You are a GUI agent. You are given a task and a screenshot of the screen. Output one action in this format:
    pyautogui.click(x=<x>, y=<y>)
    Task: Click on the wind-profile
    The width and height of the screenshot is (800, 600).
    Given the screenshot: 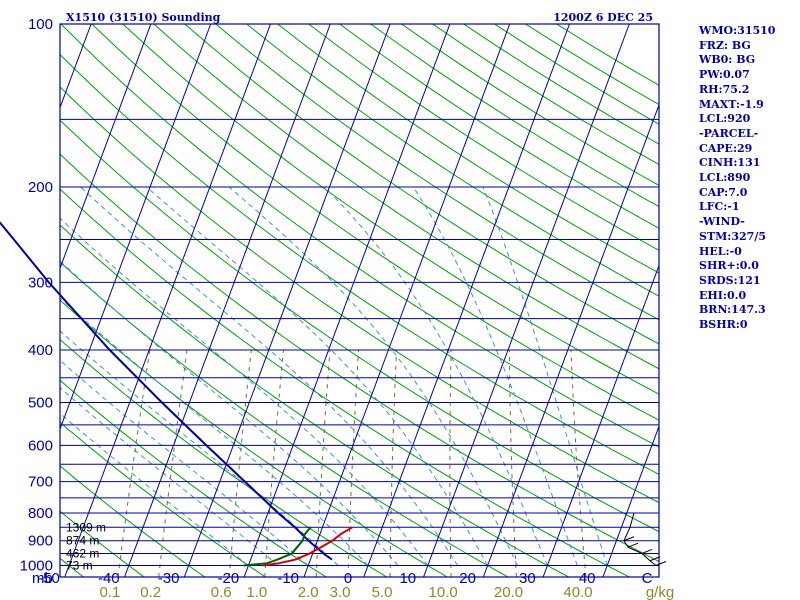 What is the action you would take?
    pyautogui.click(x=645, y=539)
    